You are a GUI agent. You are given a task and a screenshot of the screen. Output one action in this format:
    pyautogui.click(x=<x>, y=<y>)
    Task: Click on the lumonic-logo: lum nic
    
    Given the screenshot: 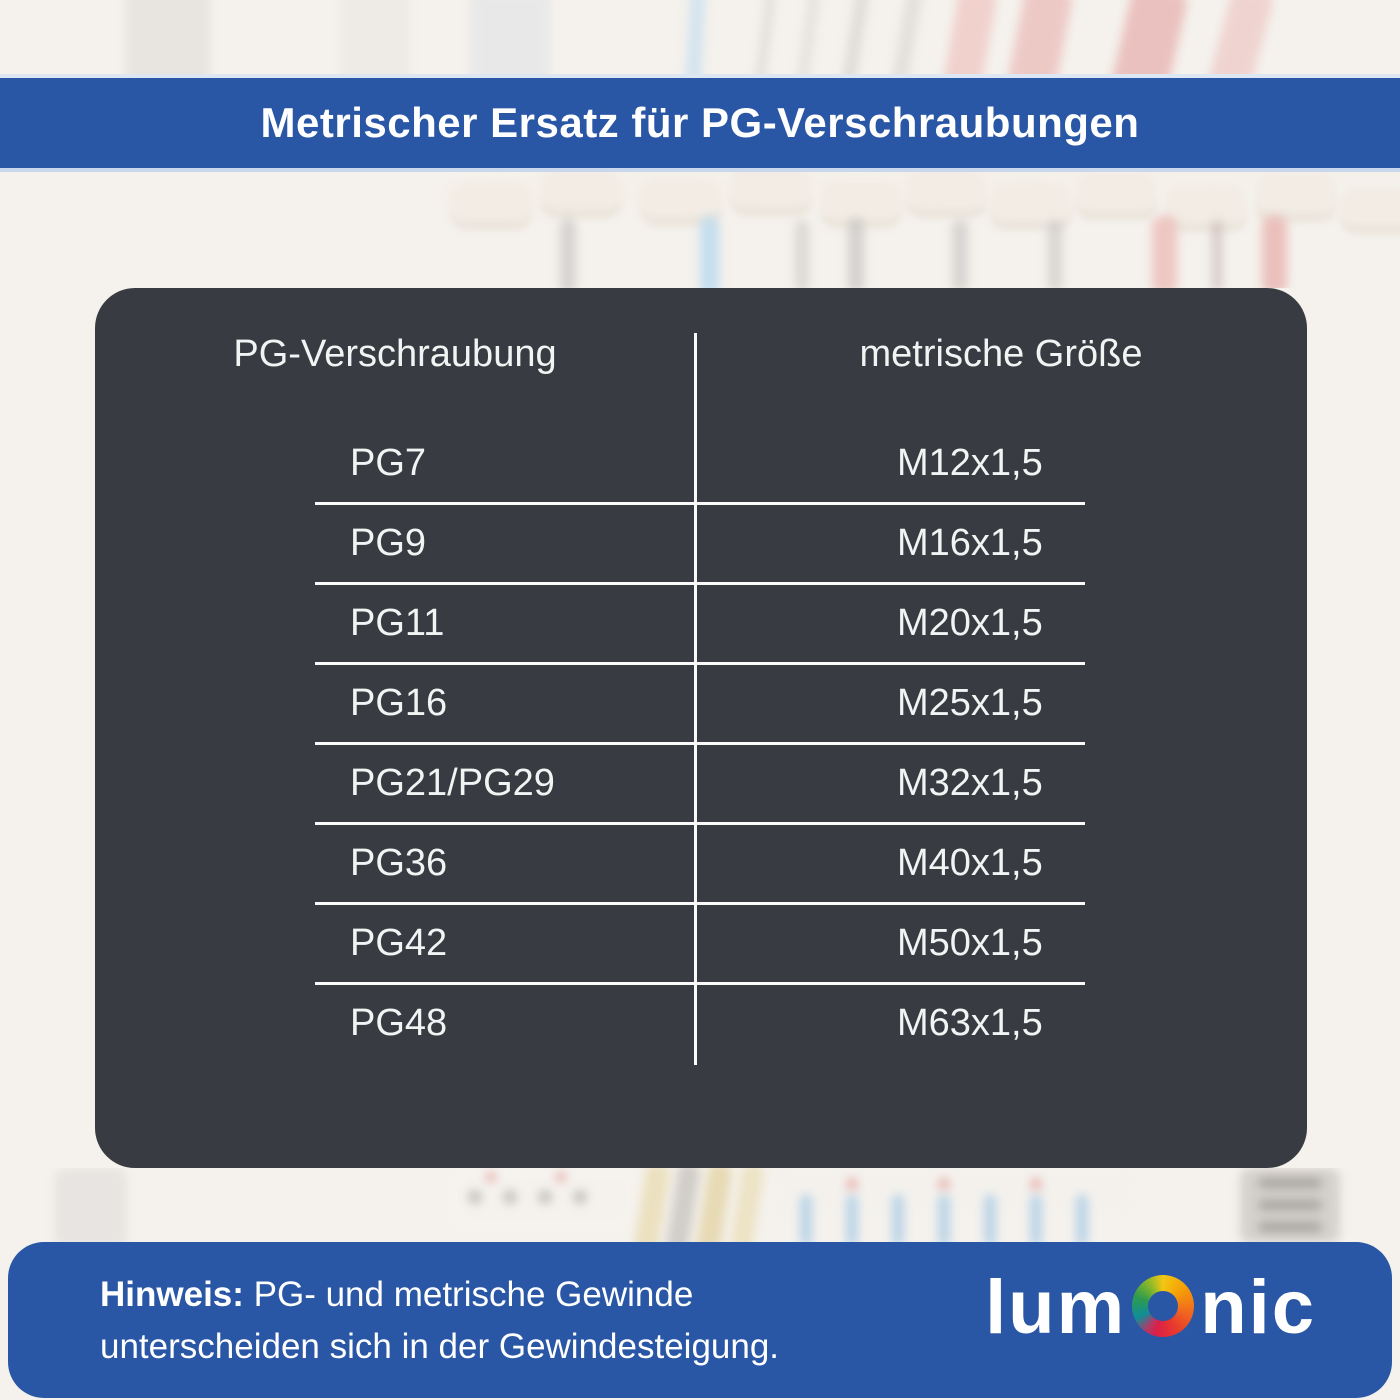 What is the action you would take?
    pyautogui.click(x=1150, y=1310)
    